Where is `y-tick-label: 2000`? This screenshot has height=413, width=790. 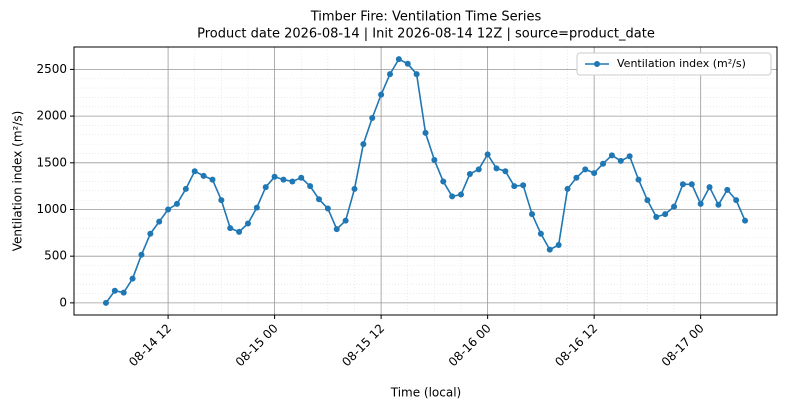 y-tick-label: 2000 is located at coordinates (51, 116).